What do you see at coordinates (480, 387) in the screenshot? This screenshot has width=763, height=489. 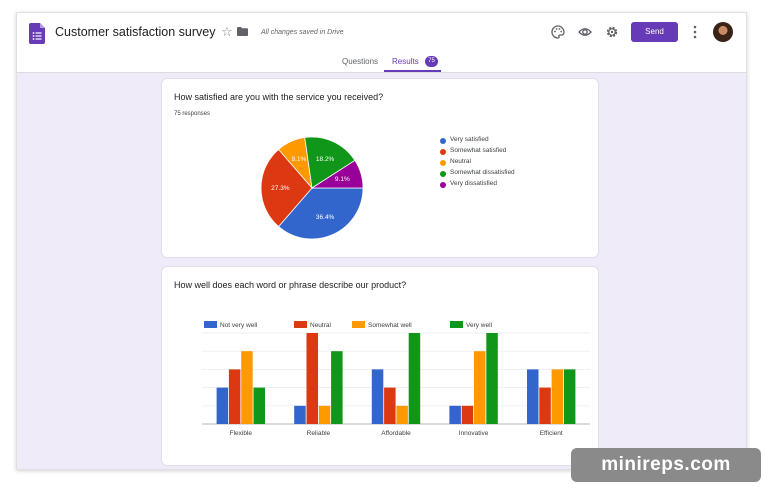 I see `bar-innovative-somewhat-well` at bounding box center [480, 387].